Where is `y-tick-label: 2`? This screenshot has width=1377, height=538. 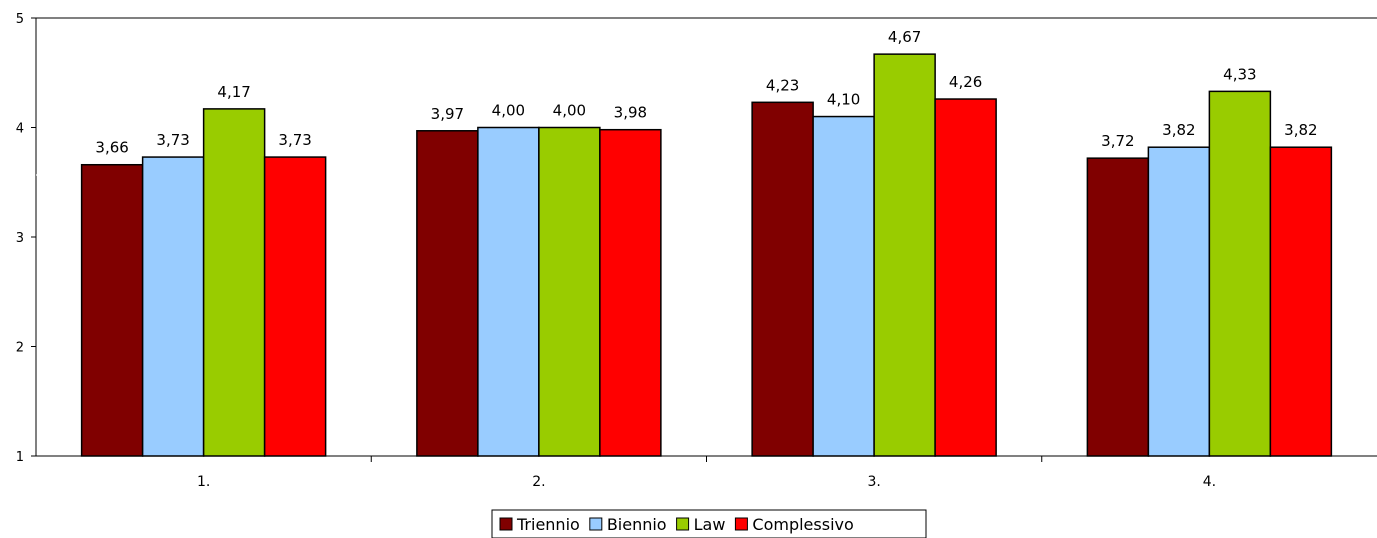
y-tick-label: 2 is located at coordinates (20, 348).